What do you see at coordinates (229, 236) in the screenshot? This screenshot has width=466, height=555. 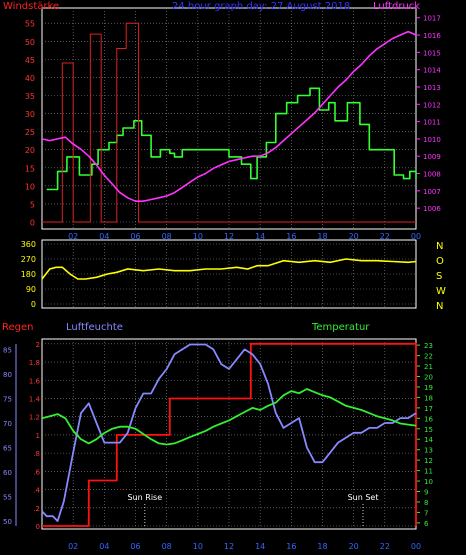 I see `wind-x-tick-label: 12` at bounding box center [229, 236].